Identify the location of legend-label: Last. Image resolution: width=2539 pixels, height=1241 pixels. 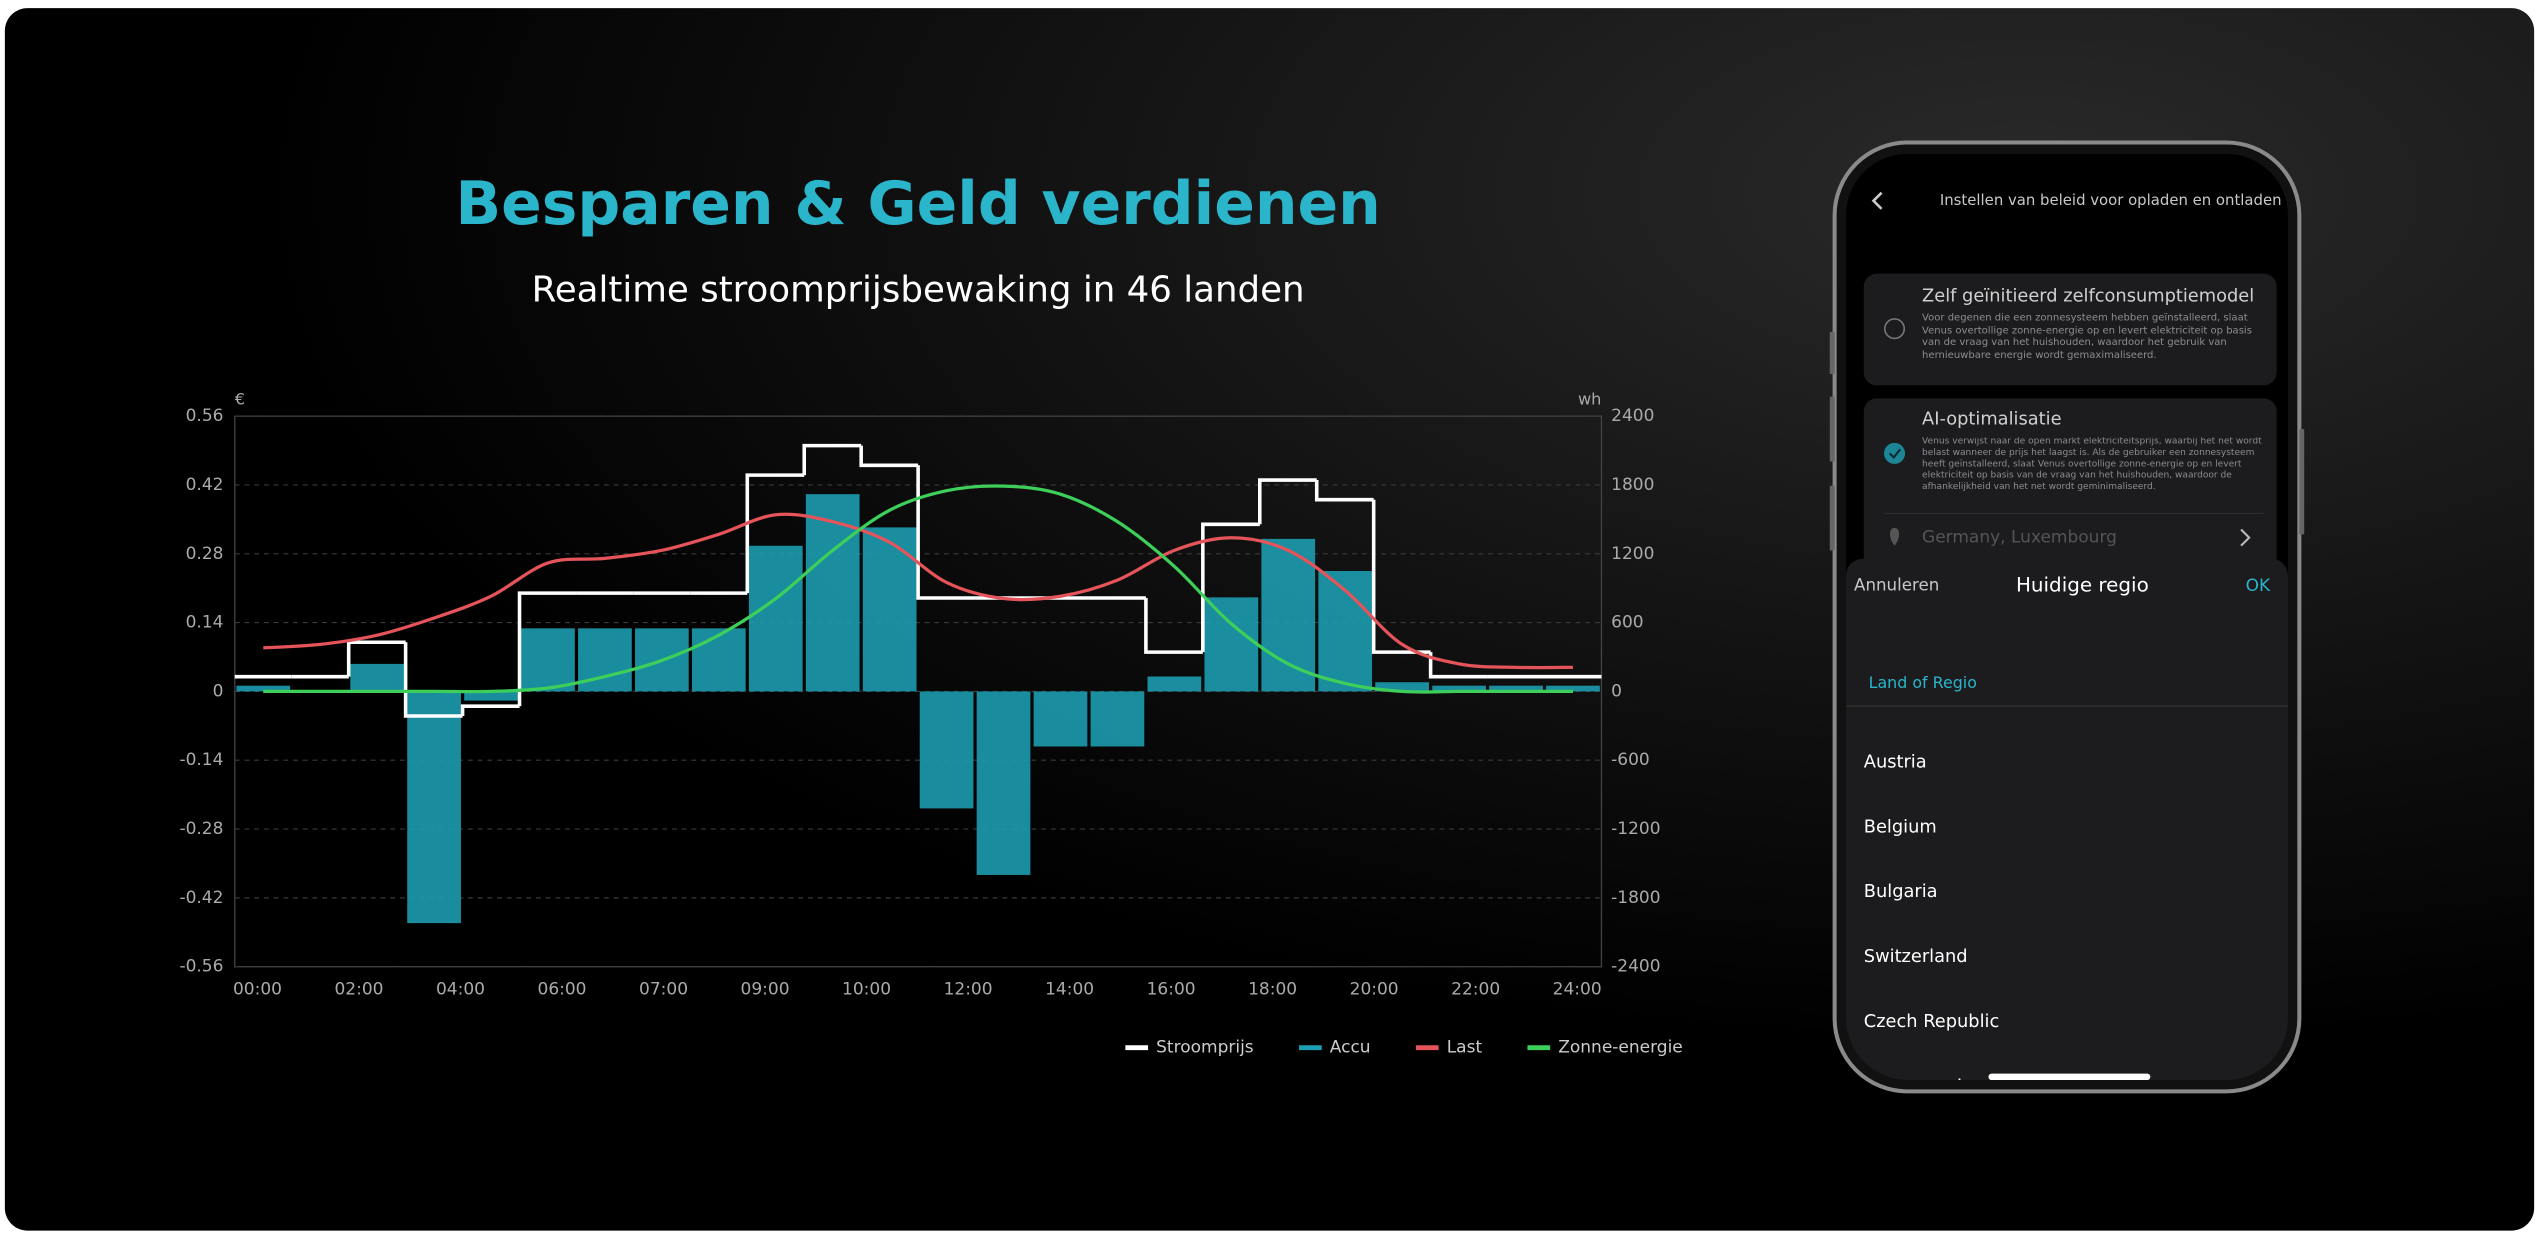
(1465, 1048).